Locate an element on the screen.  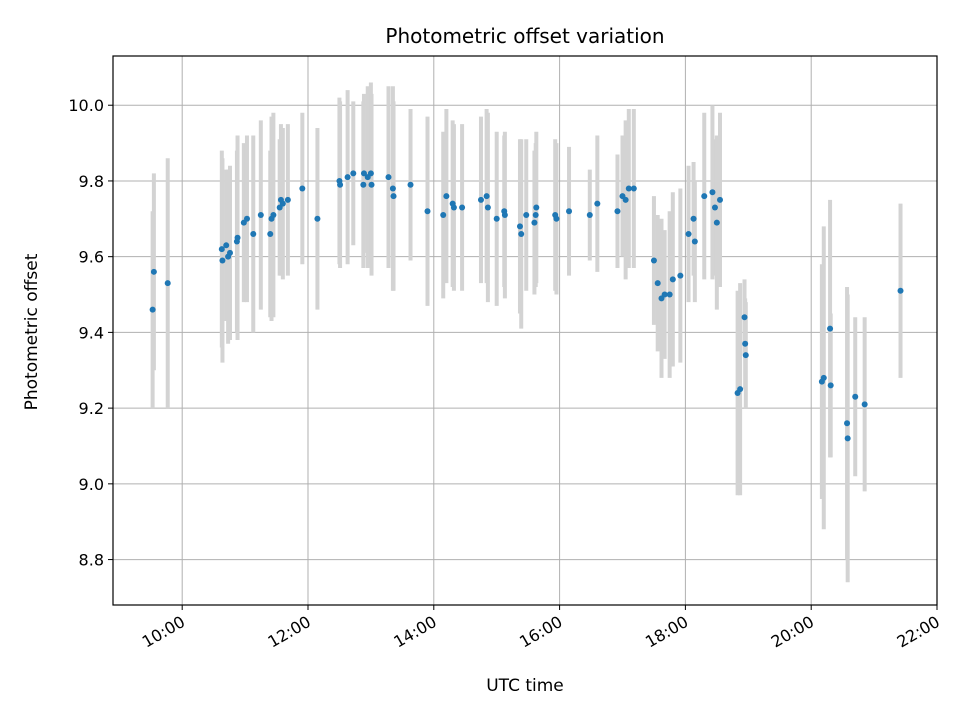
y-tick-label: 9.4 is located at coordinates (91, 332).